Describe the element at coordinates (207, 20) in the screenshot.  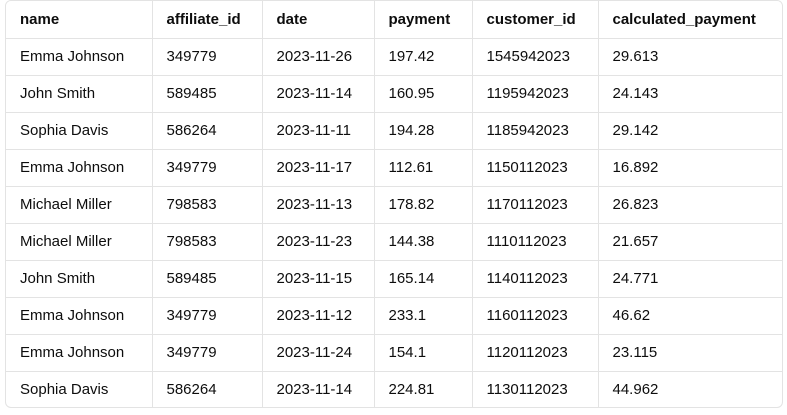
I see `column-header-affiliate-id: affiliate_id` at that location.